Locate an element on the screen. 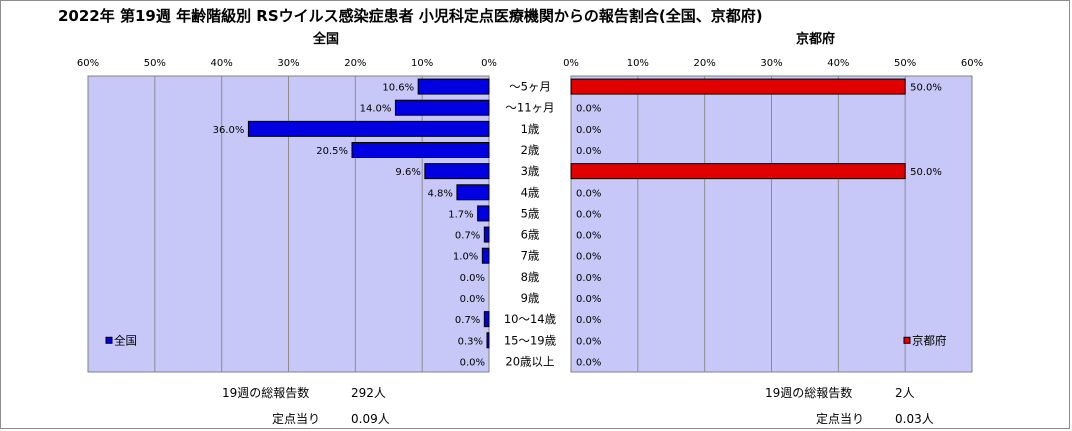 The height and width of the screenshot is (431, 1072). national-value-label: 1.7% is located at coordinates (460, 214).